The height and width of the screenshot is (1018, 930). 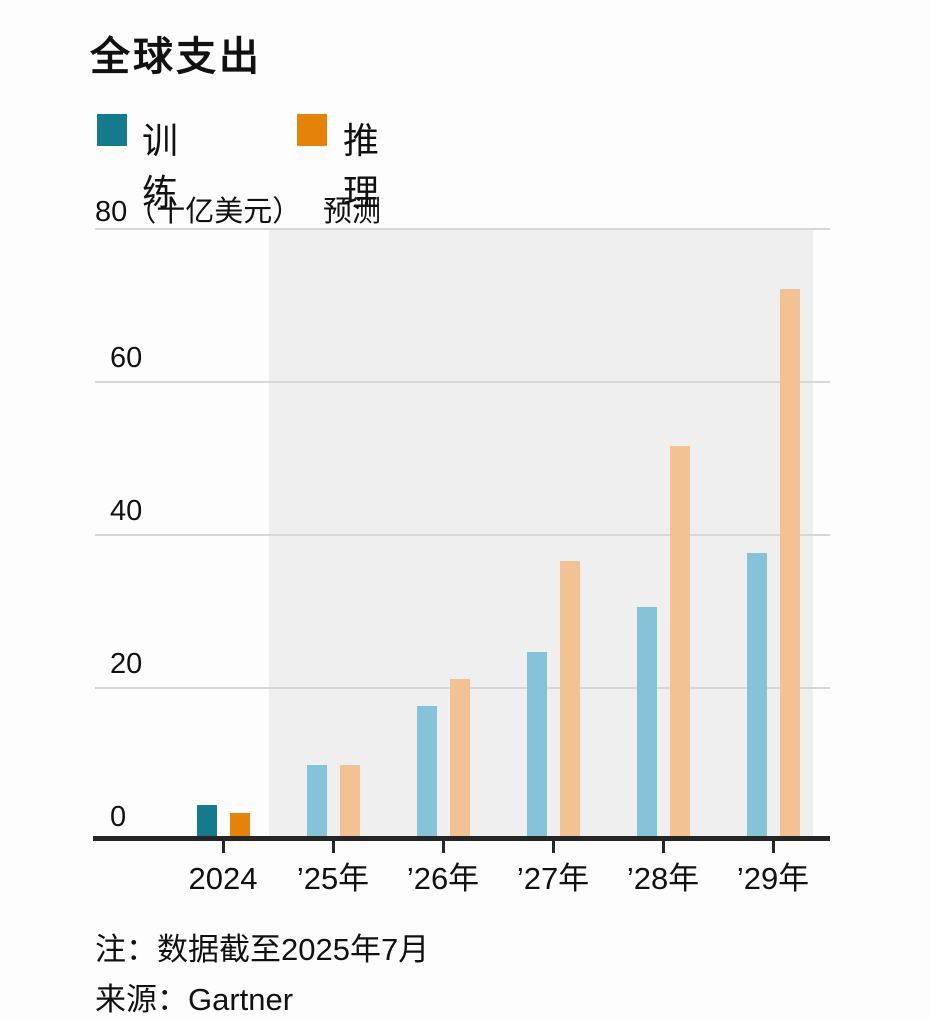 What do you see at coordinates (773, 847) in the screenshot?
I see `x-tick-’29年` at bounding box center [773, 847].